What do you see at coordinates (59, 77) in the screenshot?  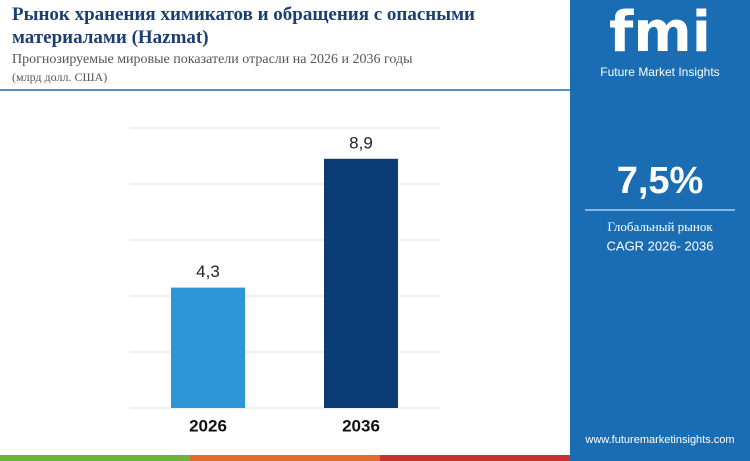 I see `unit-note: (млрд долл. США)` at bounding box center [59, 77].